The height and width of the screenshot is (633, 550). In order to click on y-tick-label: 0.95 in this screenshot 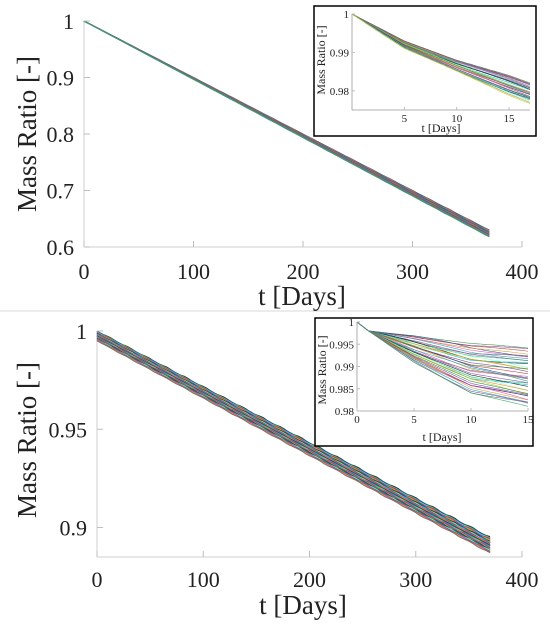, I will do `click(68, 429)`.